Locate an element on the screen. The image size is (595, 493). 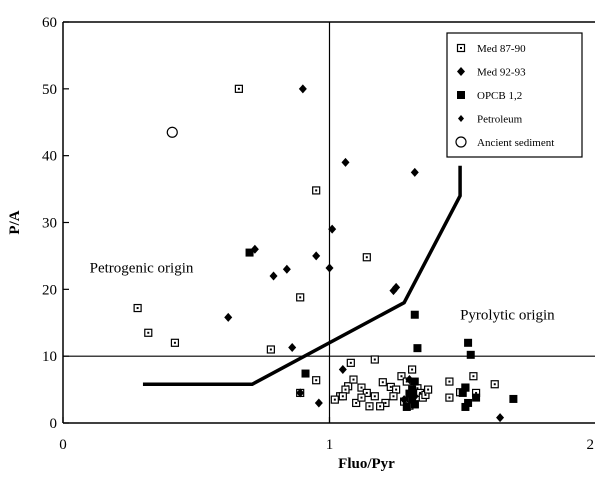
y-tick-label: 40 is located at coordinates (49, 157).